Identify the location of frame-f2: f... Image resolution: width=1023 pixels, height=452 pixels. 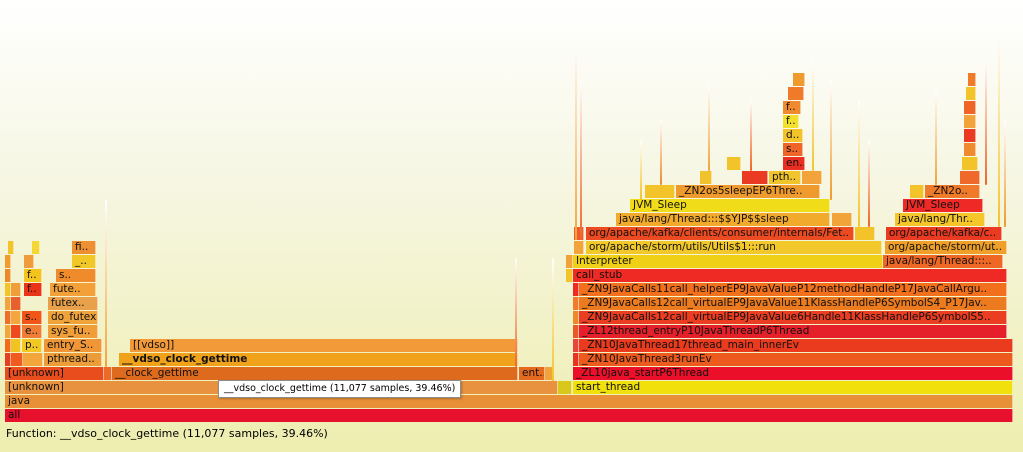
(33, 275).